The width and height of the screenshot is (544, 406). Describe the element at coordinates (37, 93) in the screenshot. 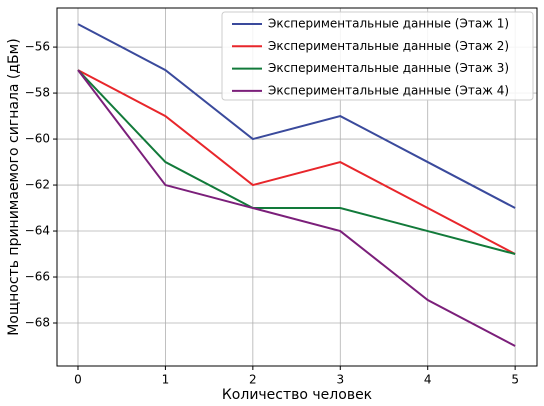

I see `y-tick-label: −58` at that location.